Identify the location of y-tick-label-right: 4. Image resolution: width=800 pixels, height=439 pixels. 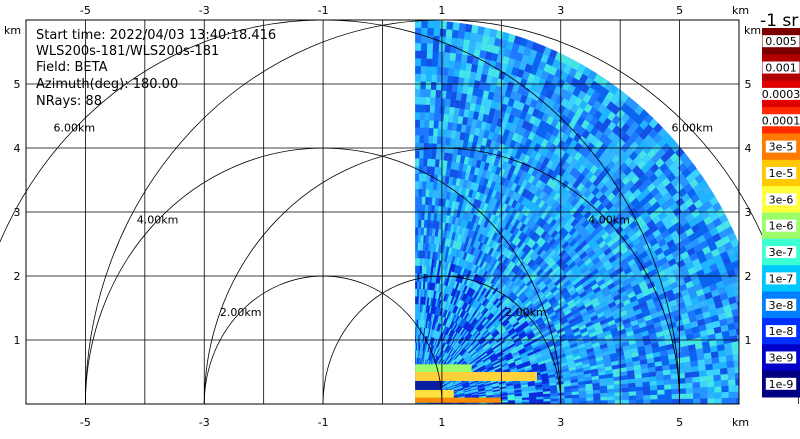
(748, 148).